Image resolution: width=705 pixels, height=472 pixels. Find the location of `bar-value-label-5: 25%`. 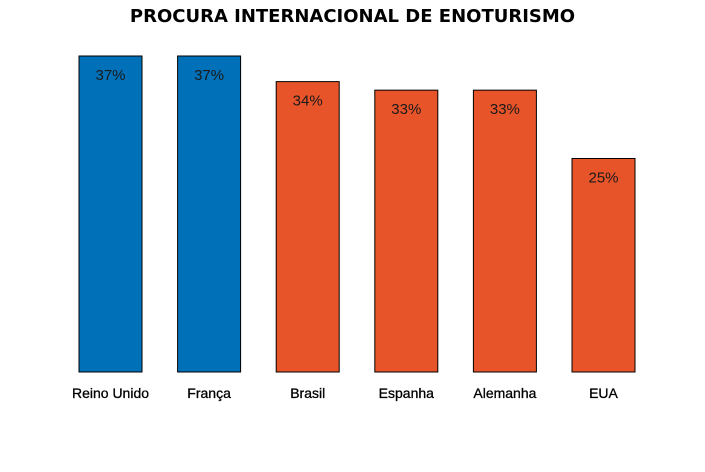

bar-value-label-5: 25% is located at coordinates (603, 177).